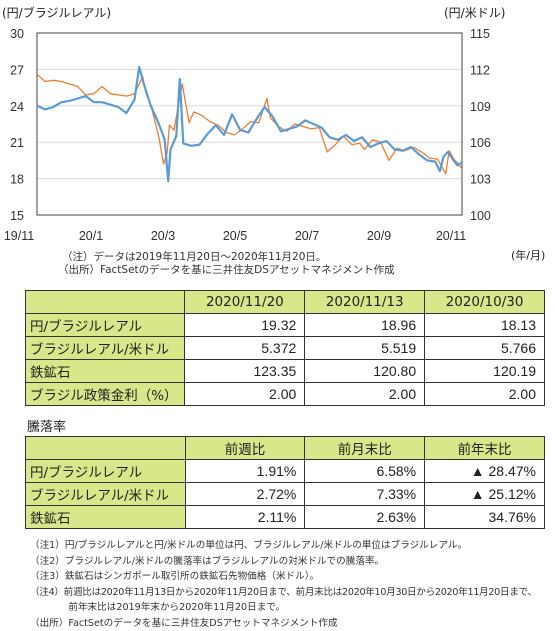 The height and width of the screenshot is (631, 555). I want to click on table-row: 鉄鉱石 123.35 120.80 120.19, so click(285, 371).